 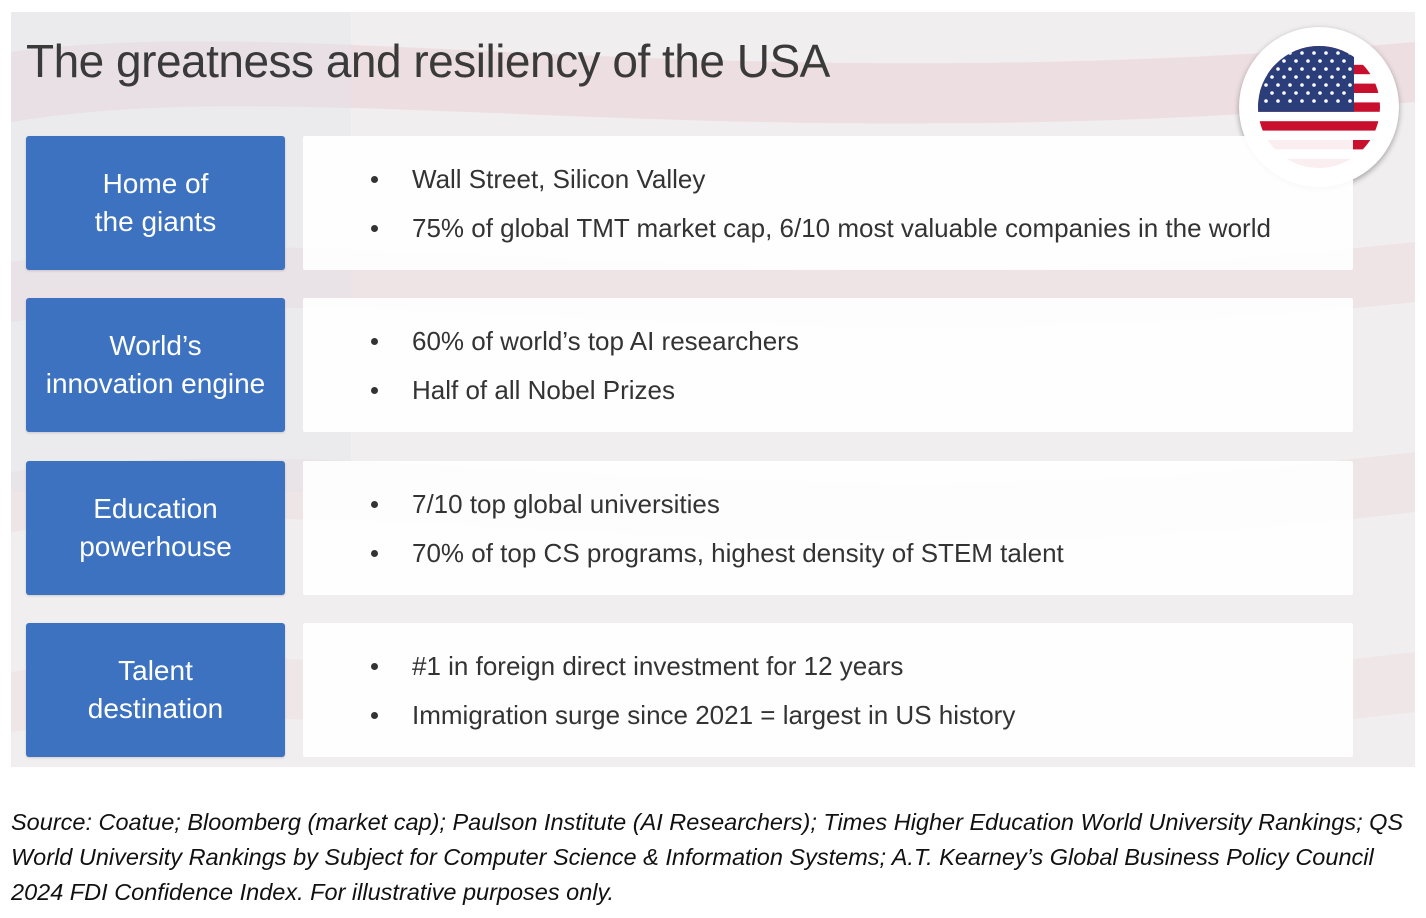 What do you see at coordinates (820, 186) in the screenshot?
I see `list-item: Wall Street, Silicon Valley` at bounding box center [820, 186].